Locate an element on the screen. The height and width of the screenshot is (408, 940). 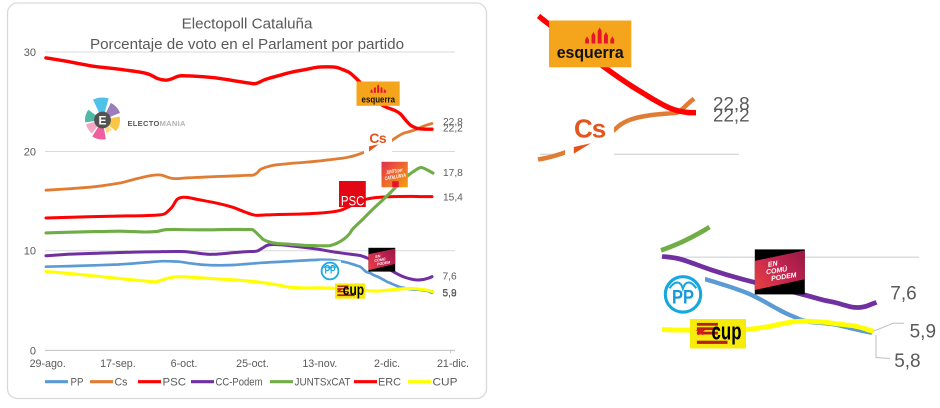
svg-text: COMÚ is located at coordinates (380, 259).